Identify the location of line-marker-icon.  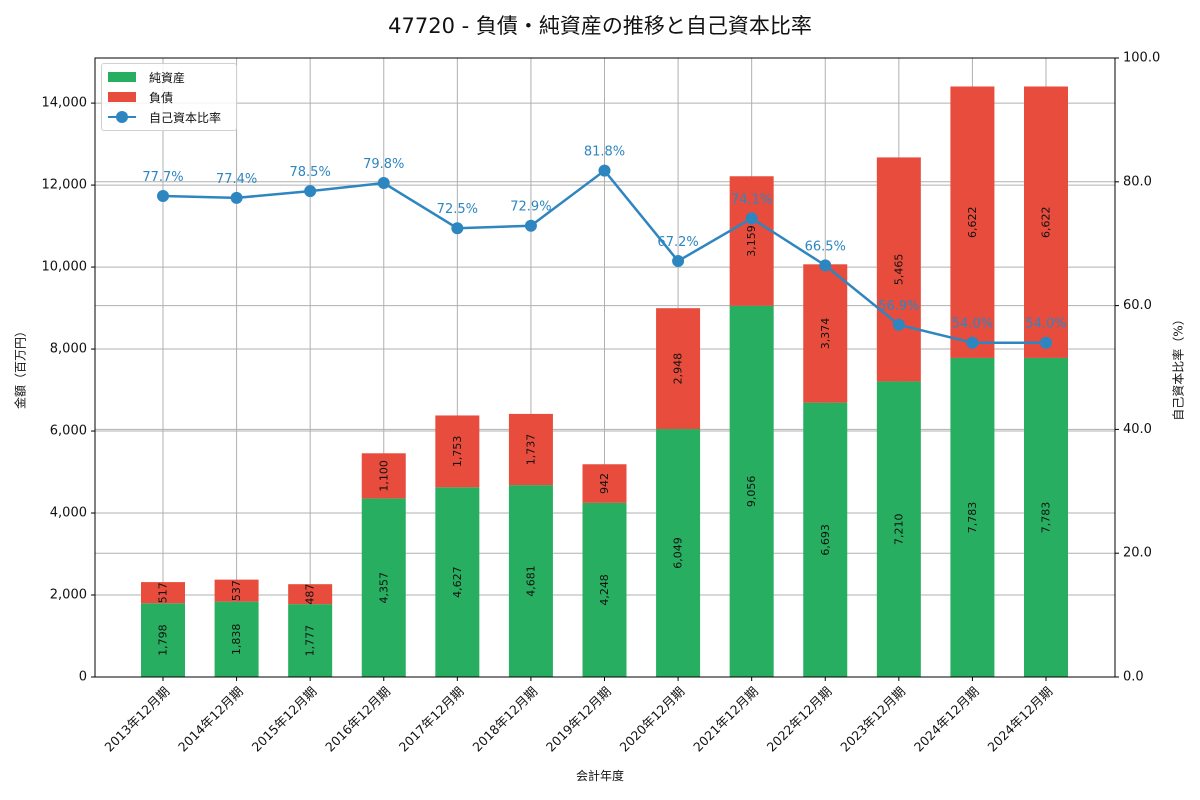
(122, 117).